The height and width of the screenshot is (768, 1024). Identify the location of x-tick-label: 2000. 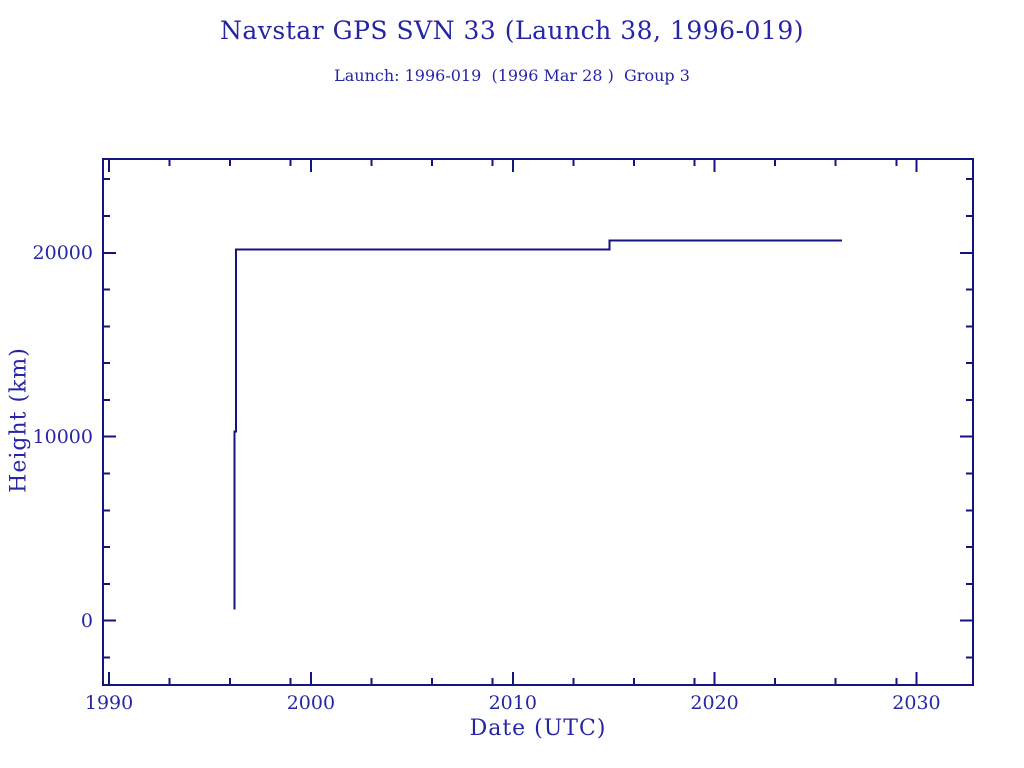
(311, 703).